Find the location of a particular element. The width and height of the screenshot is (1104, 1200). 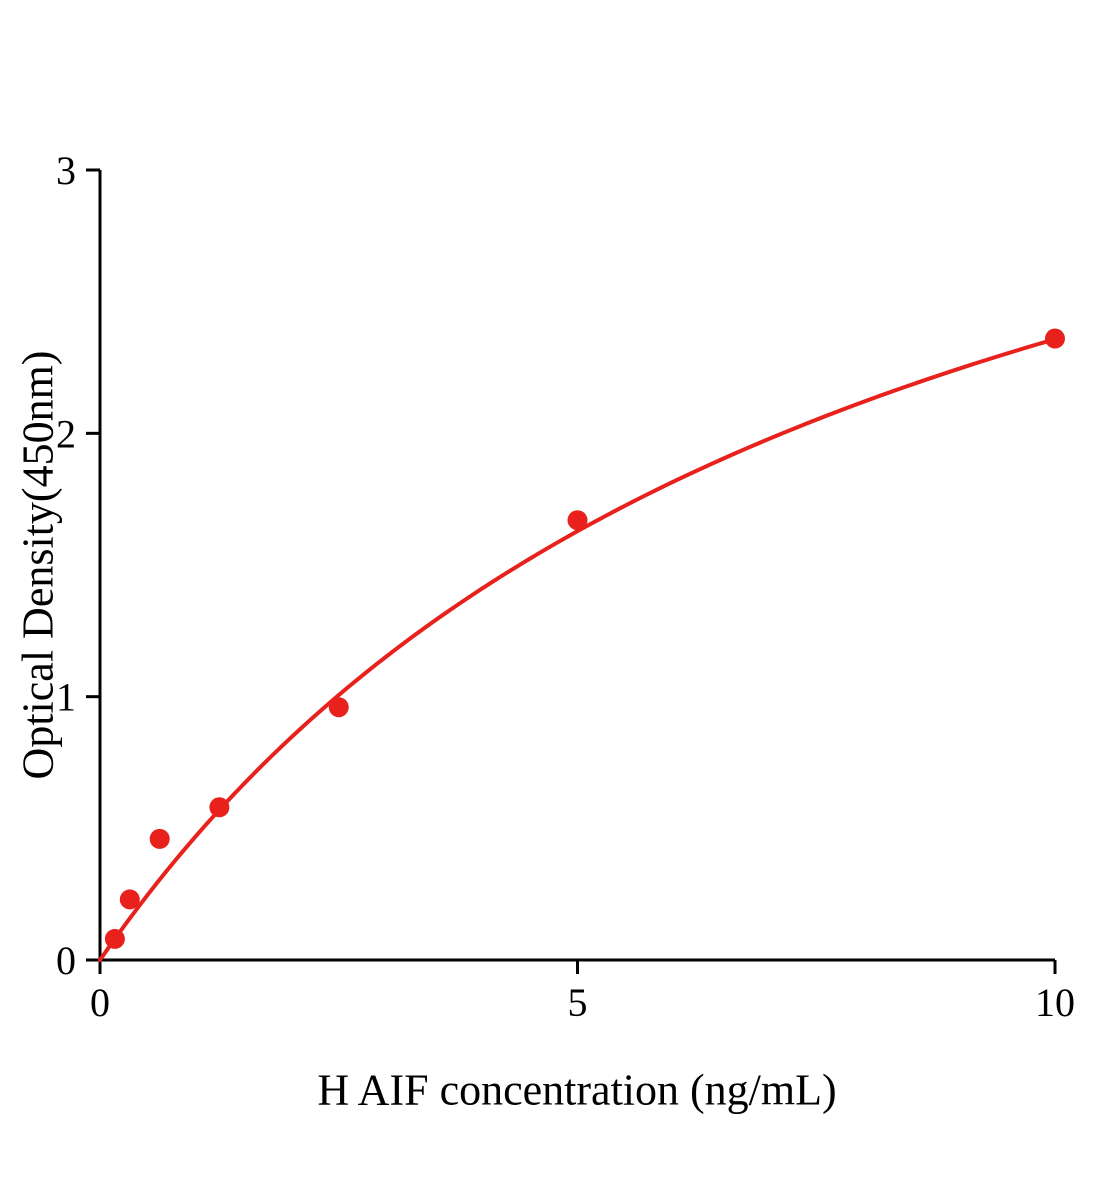

x-tick-label: 0 is located at coordinates (100, 1002).